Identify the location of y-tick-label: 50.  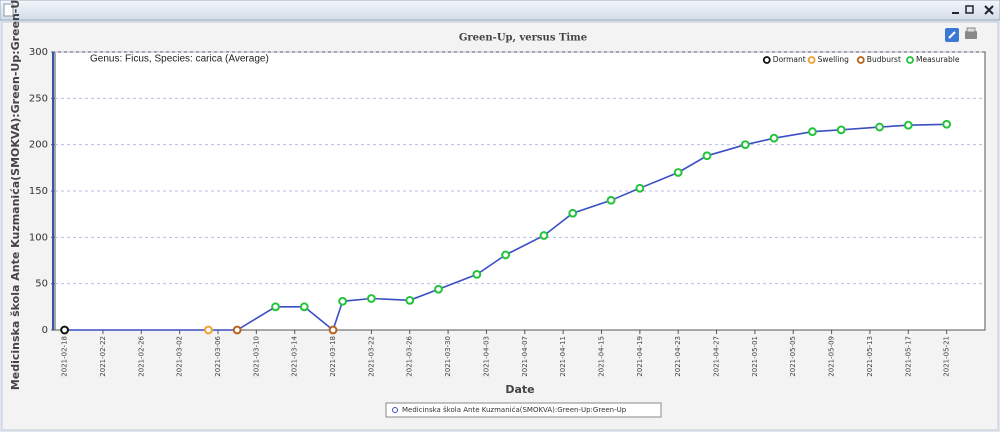
(41, 284).